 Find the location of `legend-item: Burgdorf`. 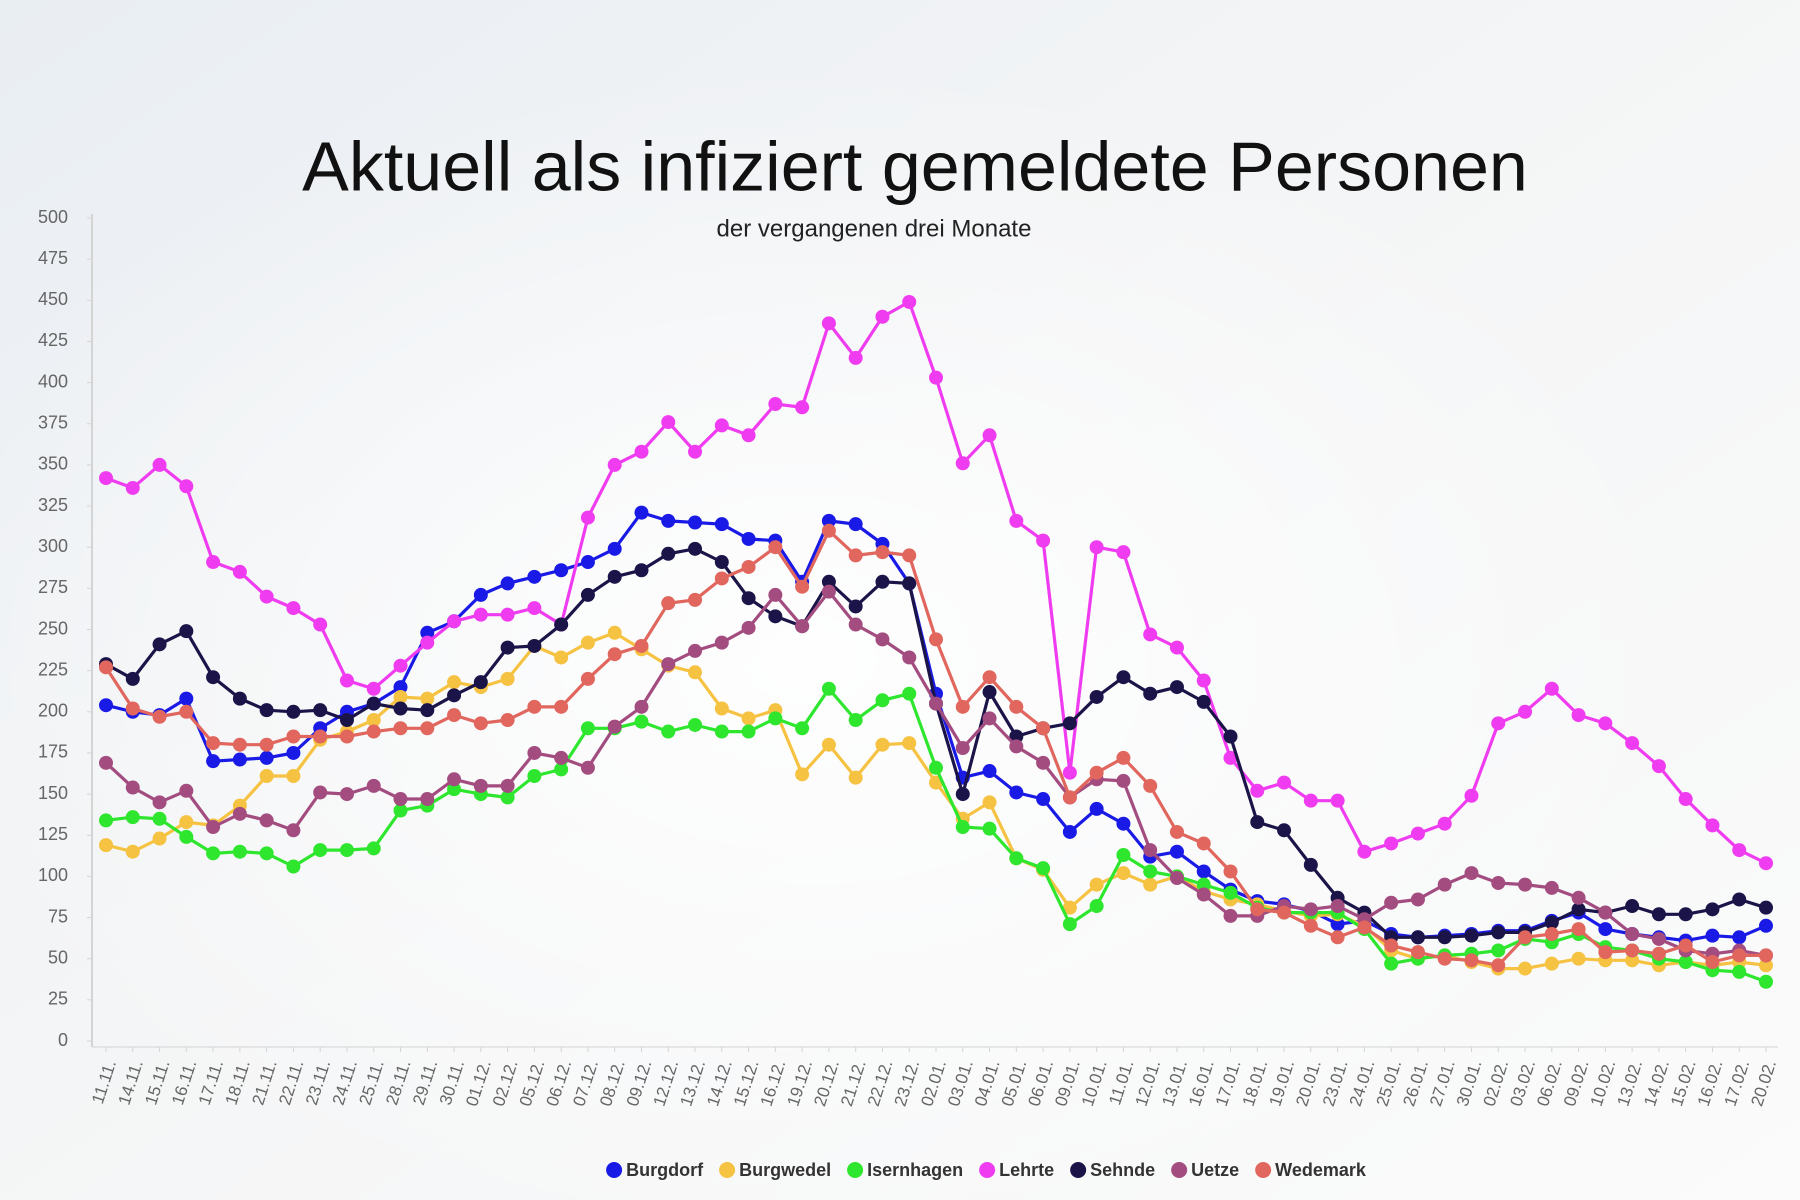

legend-item: Burgdorf is located at coordinates (655, 1170).